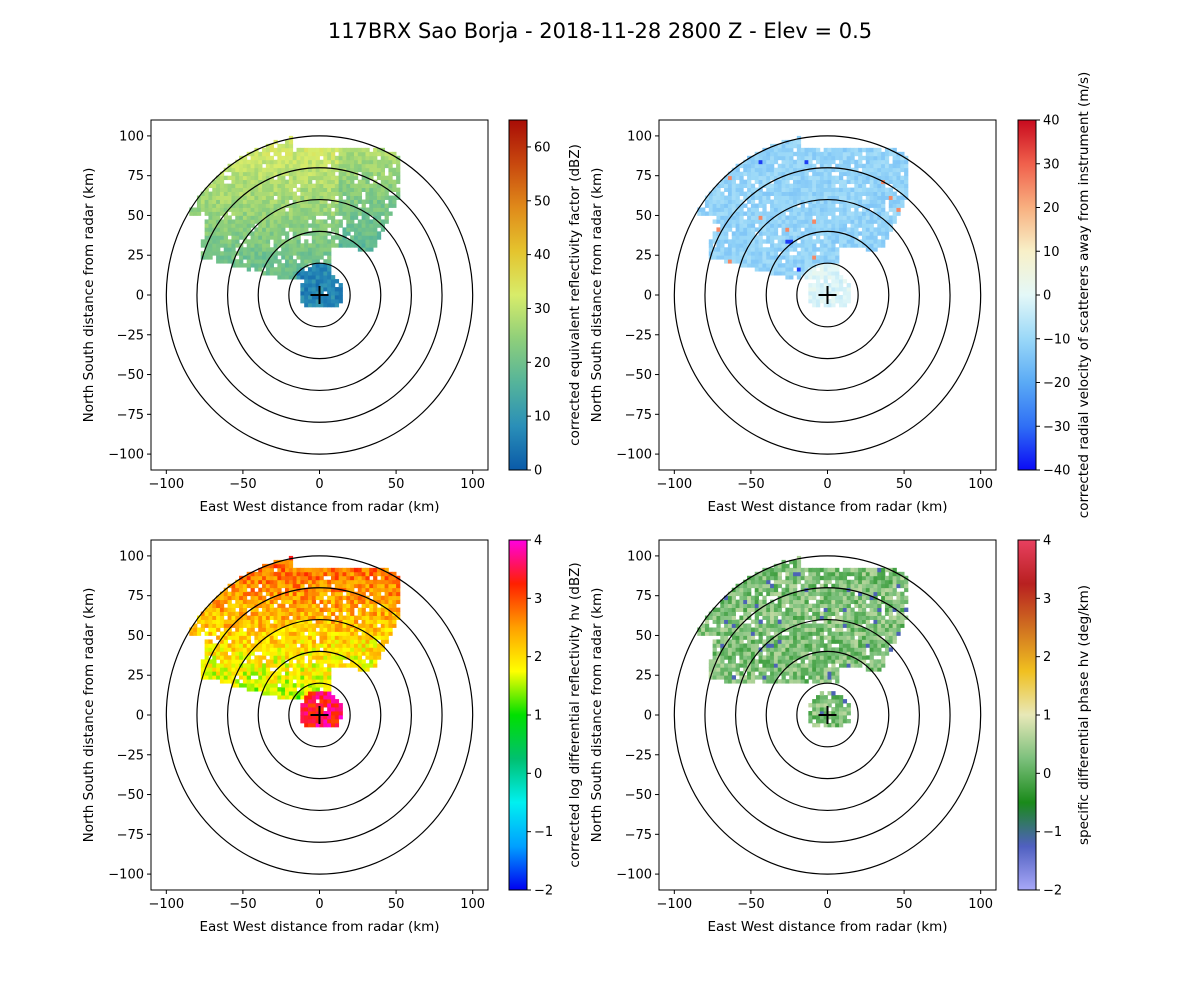 Image resolution: width=1200 pixels, height=1000 pixels. What do you see at coordinates (1056, 427) in the screenshot?
I see `colorbar-tick-label: −30` at bounding box center [1056, 427].